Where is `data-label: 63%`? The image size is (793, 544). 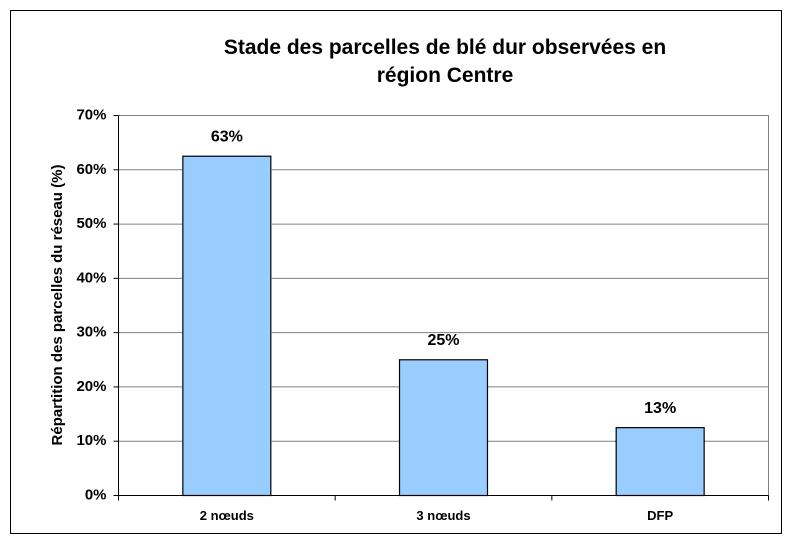
data-label: 63% is located at coordinates (227, 136).